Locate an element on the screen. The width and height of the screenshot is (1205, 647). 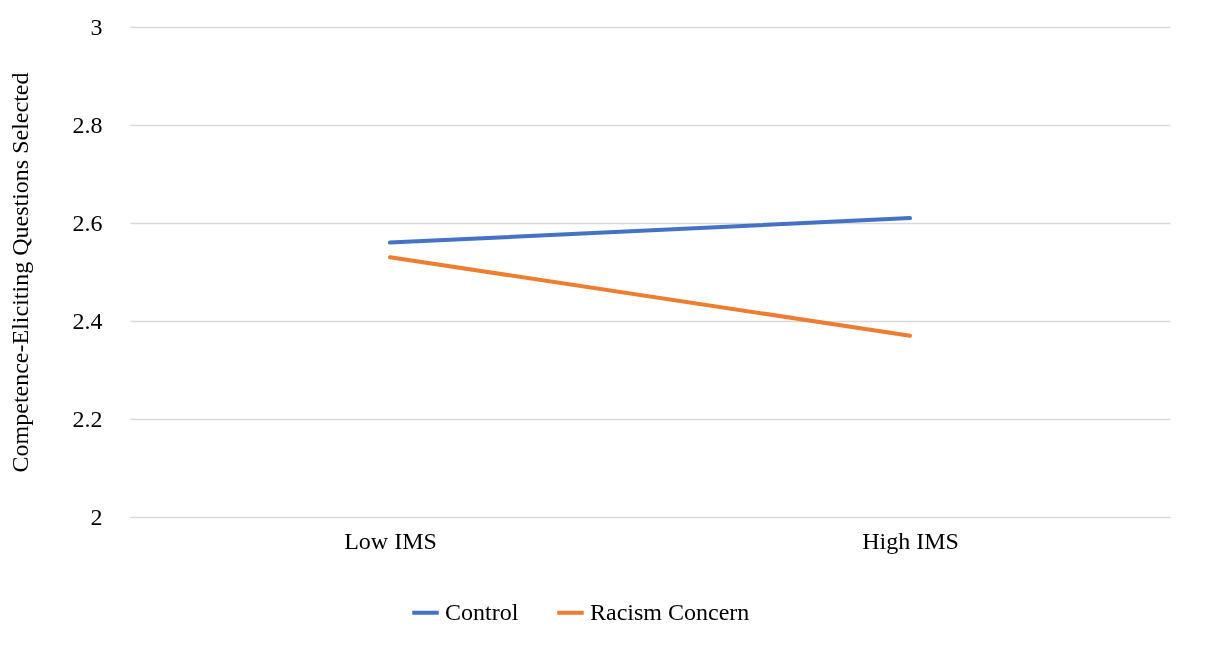
legend-label: Control is located at coordinates (482, 611).